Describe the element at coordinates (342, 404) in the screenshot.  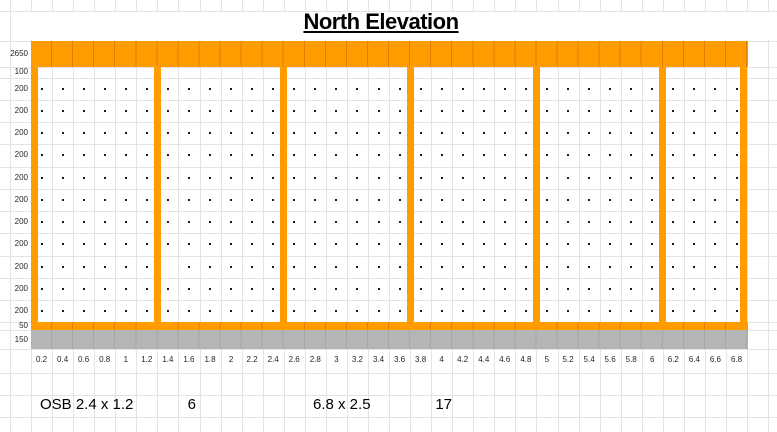
I see `wall-size-cell: 6.8 x 2.5` at that location.